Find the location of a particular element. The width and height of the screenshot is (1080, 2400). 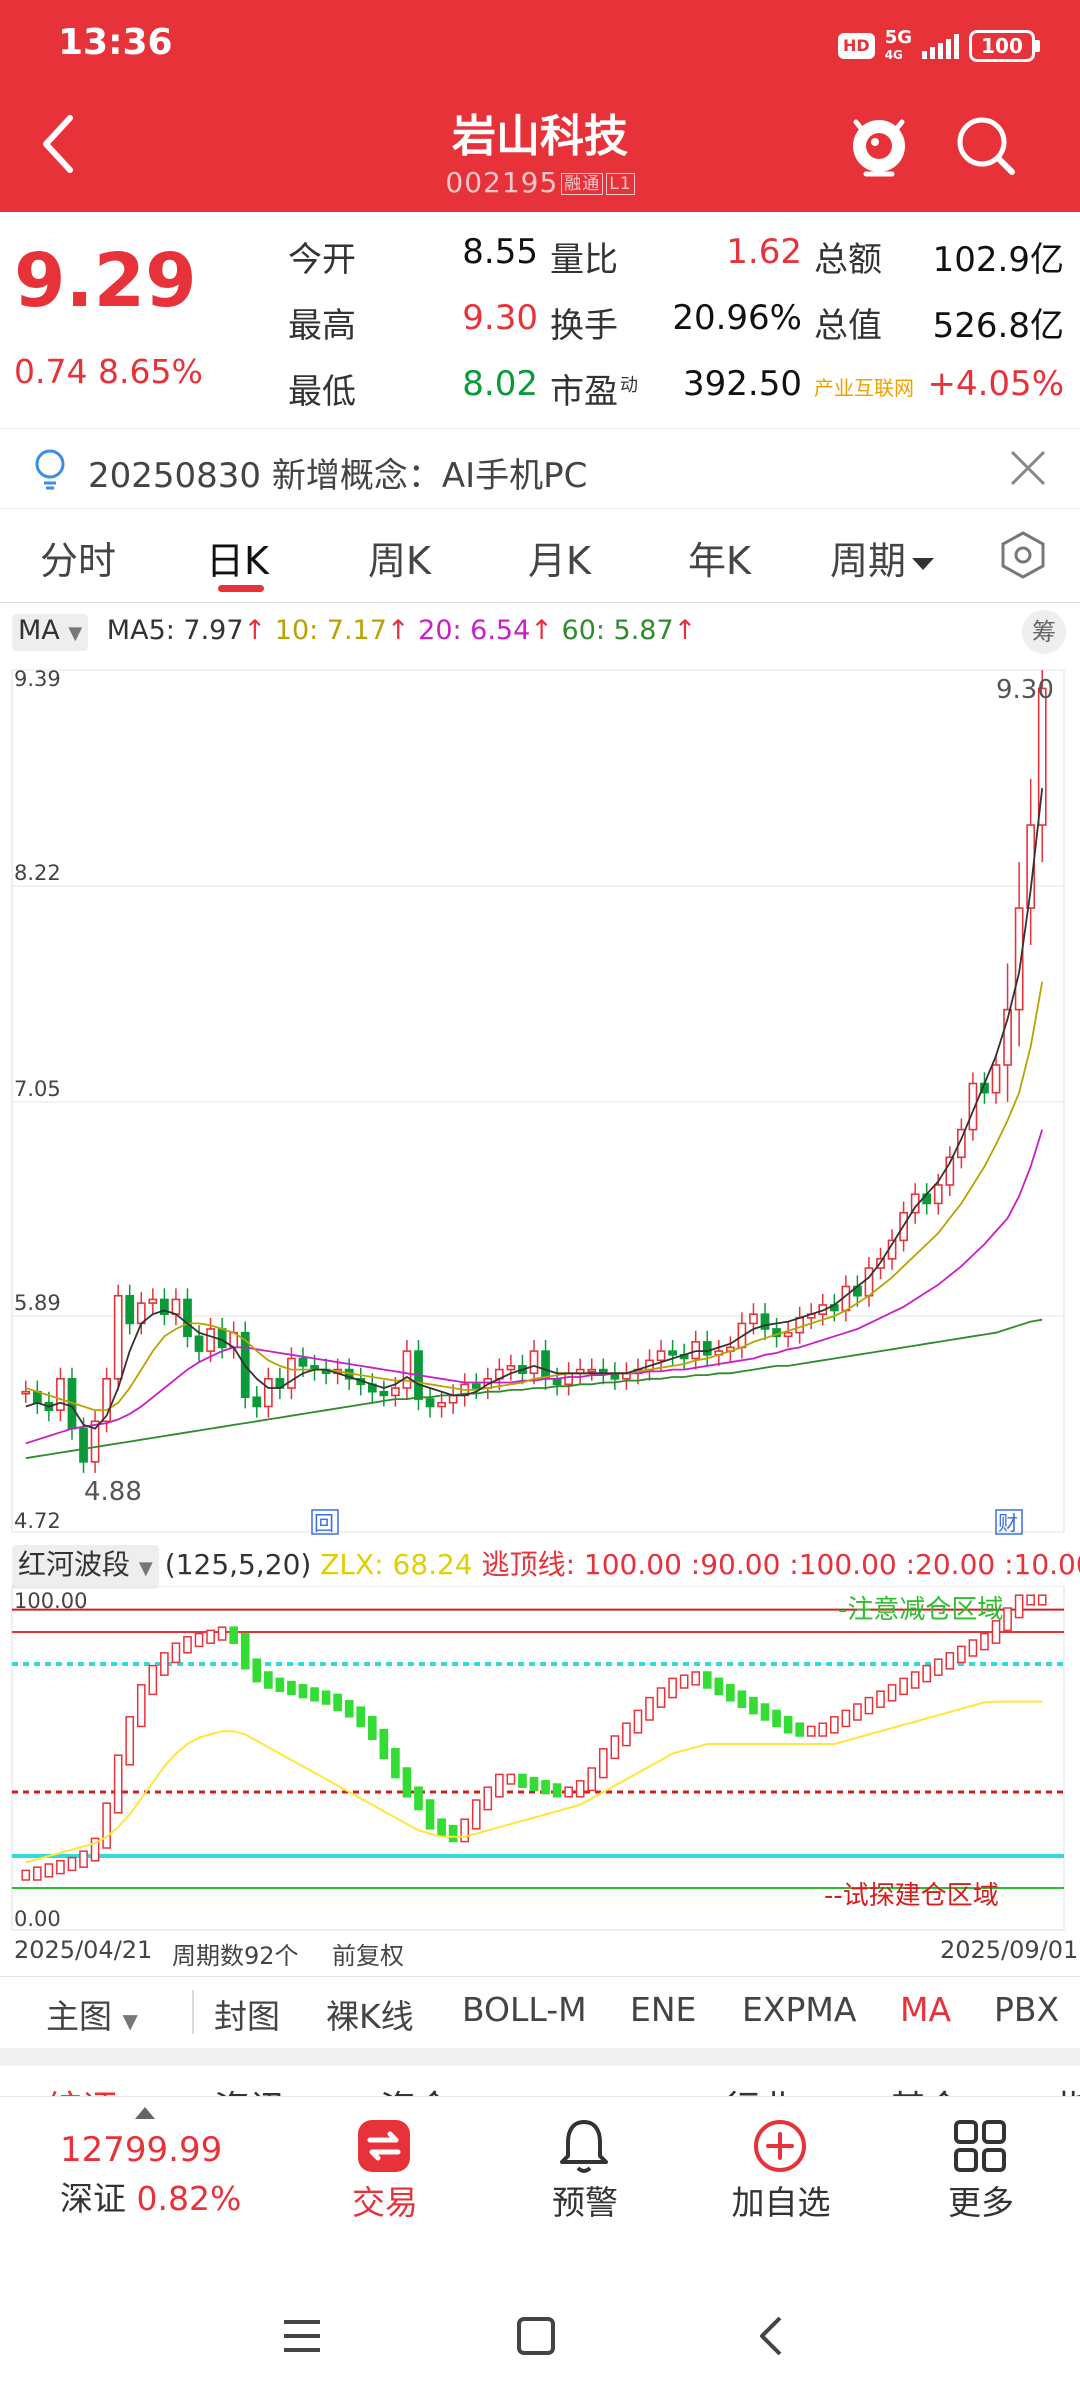

stock-name: 岩山科技 is located at coordinates (540, 136).